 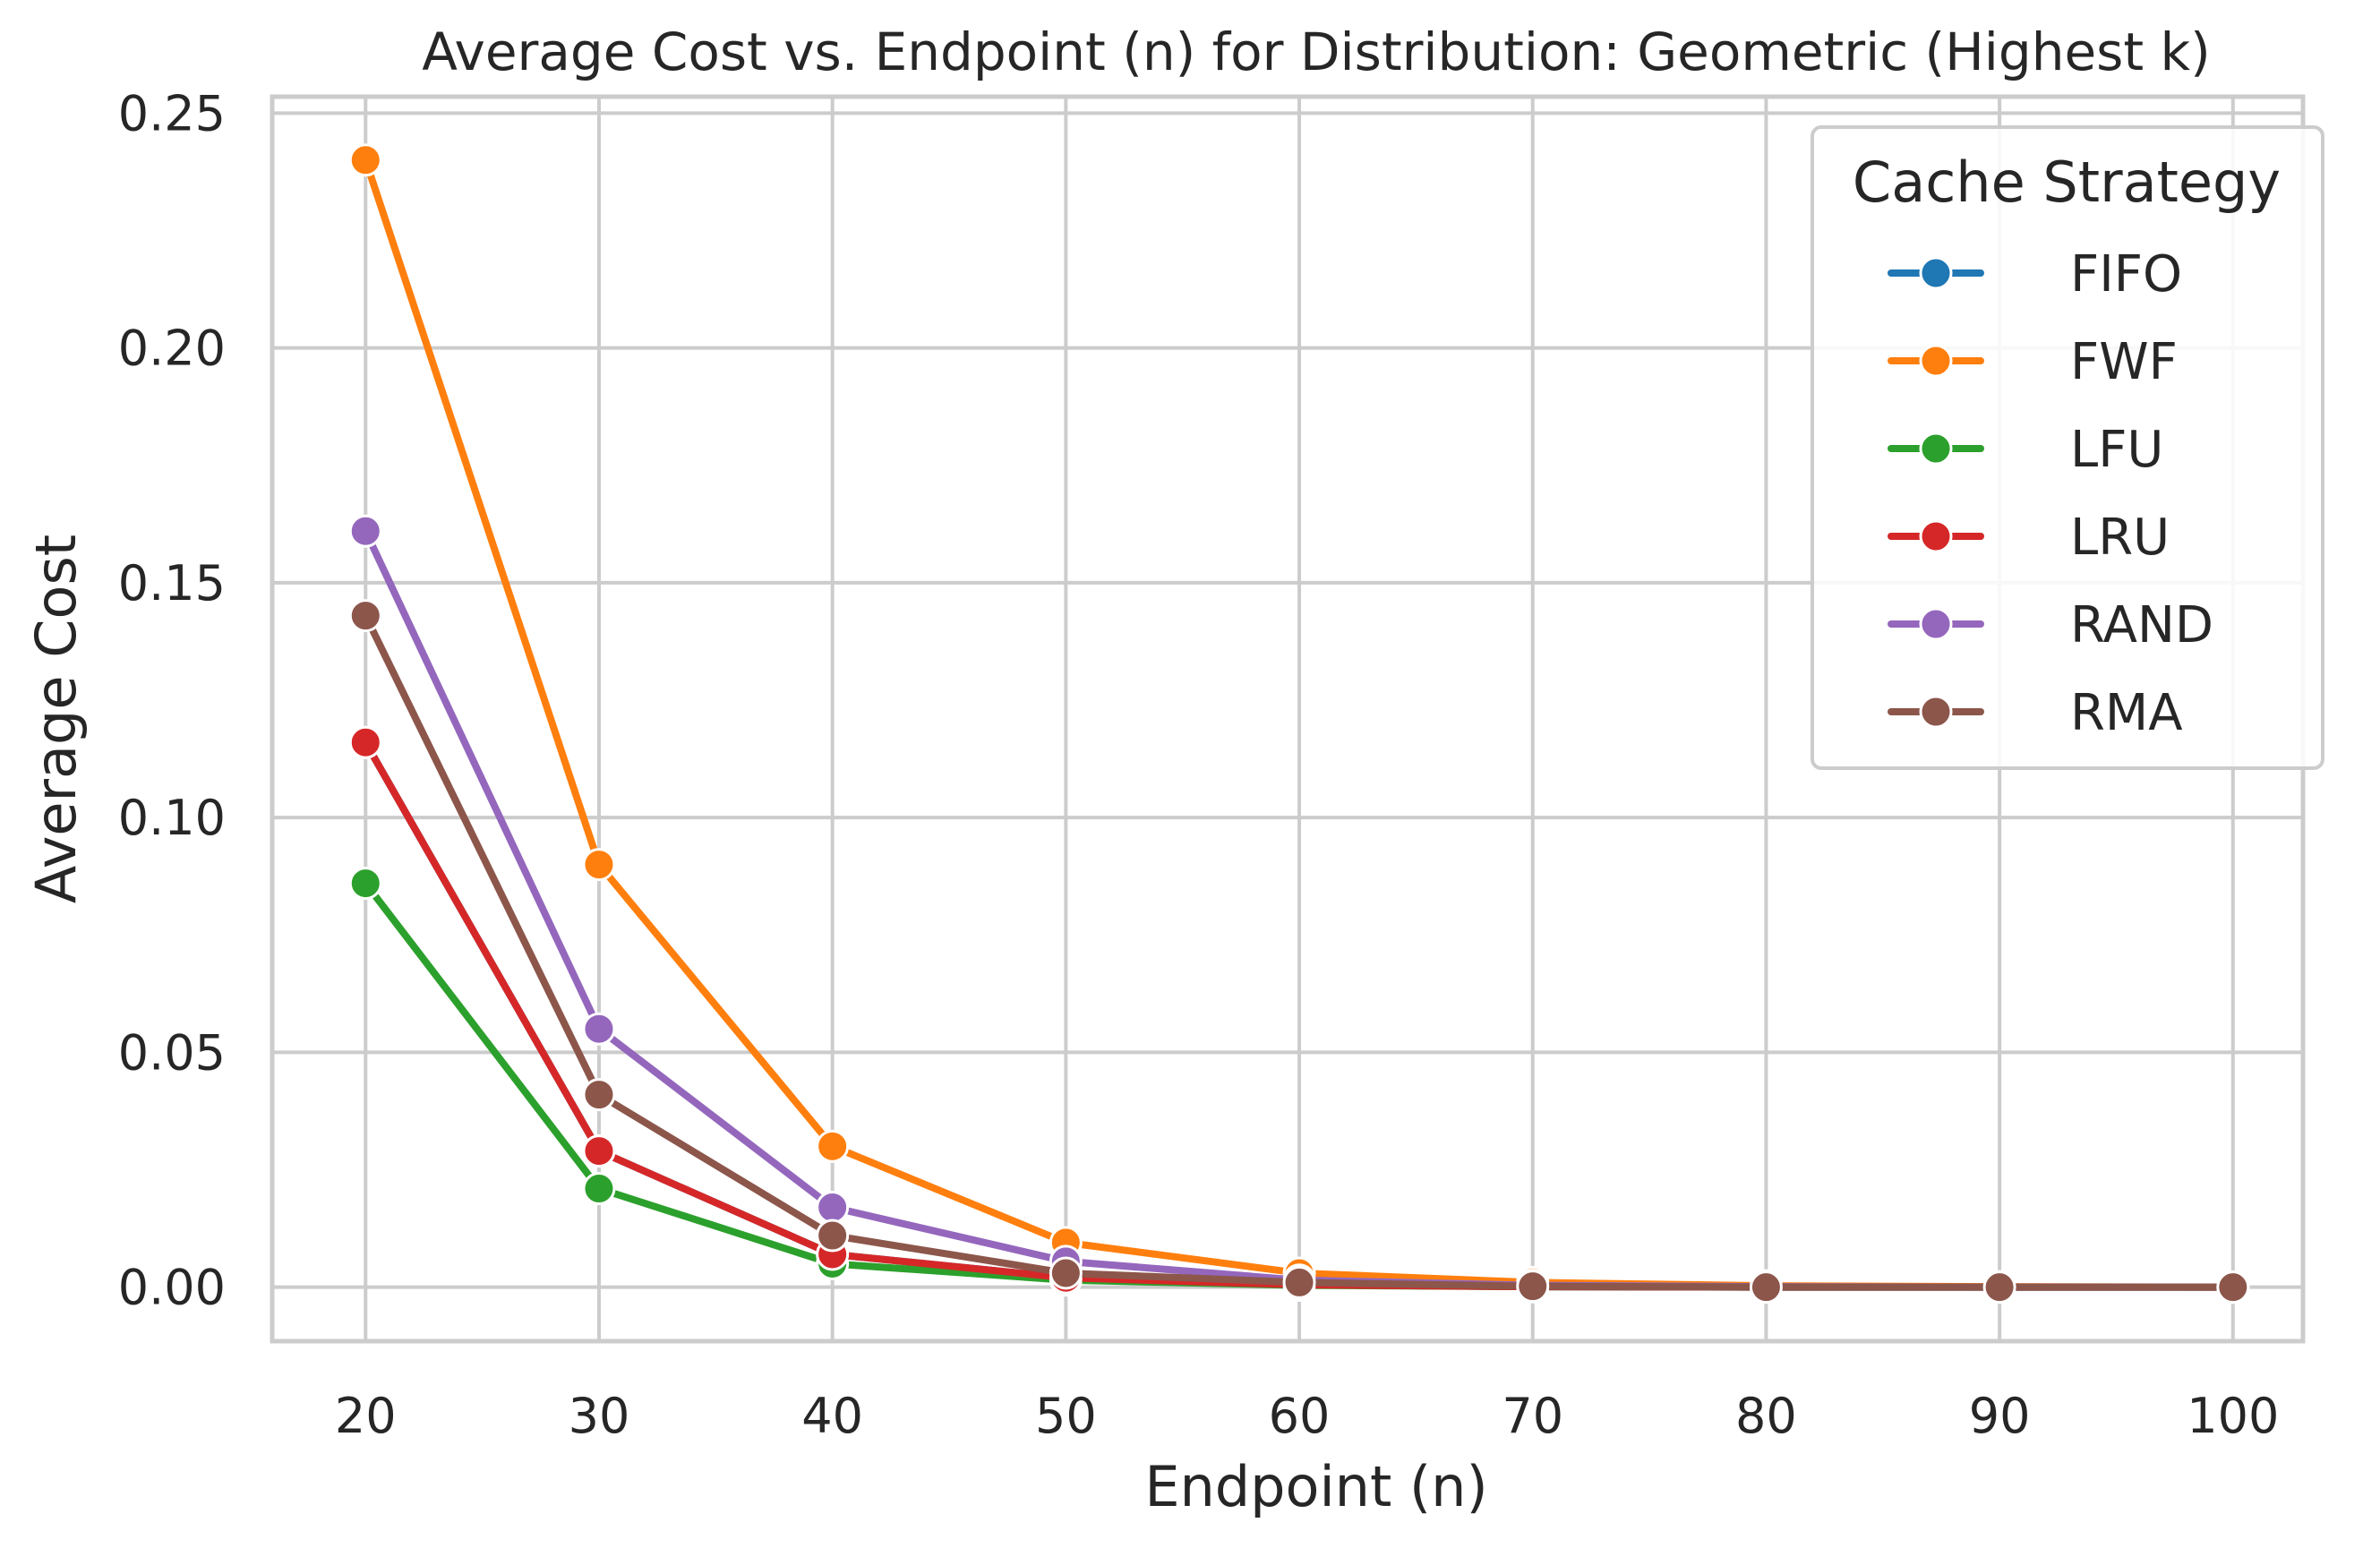 I want to click on x-tick-labels: 20 30 40 50 60 70 80 90 100, so click(x=1307, y=1416).